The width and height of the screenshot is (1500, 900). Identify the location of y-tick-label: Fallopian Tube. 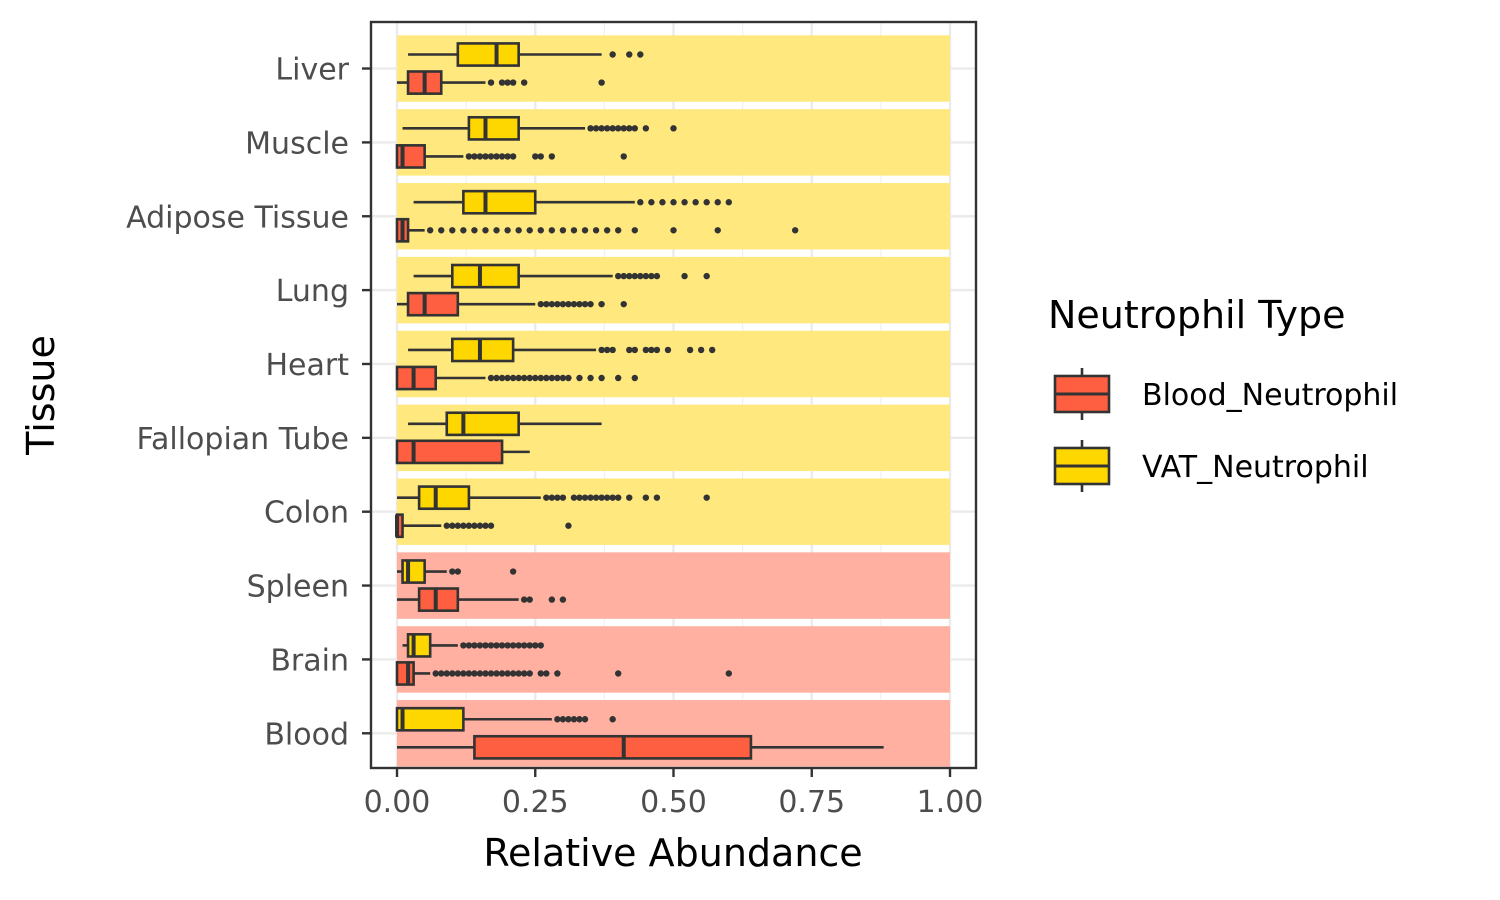
(242, 439).